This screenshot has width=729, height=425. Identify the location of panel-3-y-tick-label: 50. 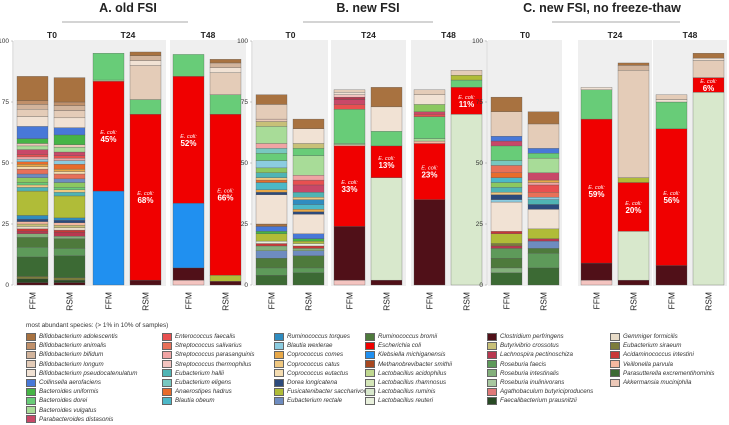
(480, 163).